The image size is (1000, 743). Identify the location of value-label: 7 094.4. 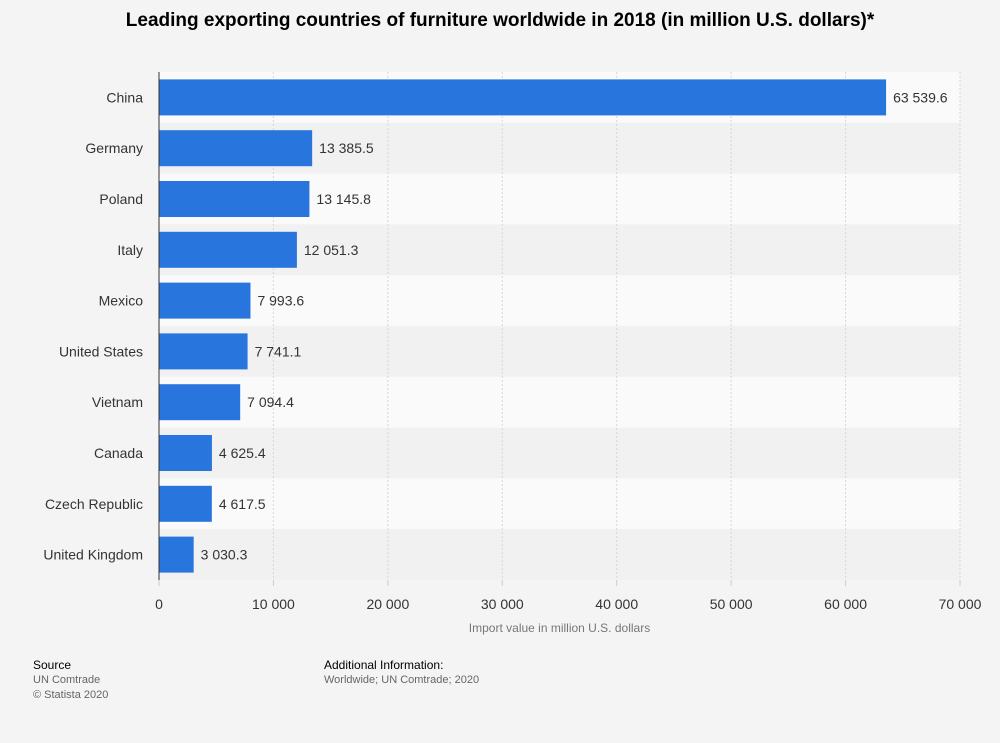
(270, 402).